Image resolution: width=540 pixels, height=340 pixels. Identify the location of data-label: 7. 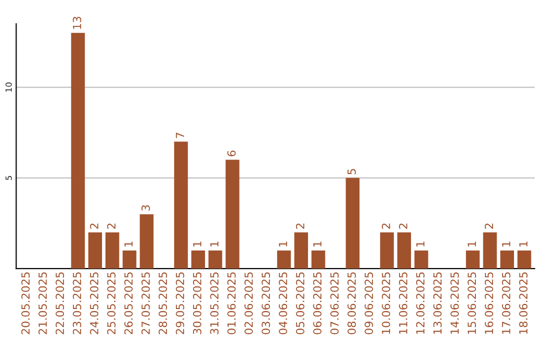
(180, 135).